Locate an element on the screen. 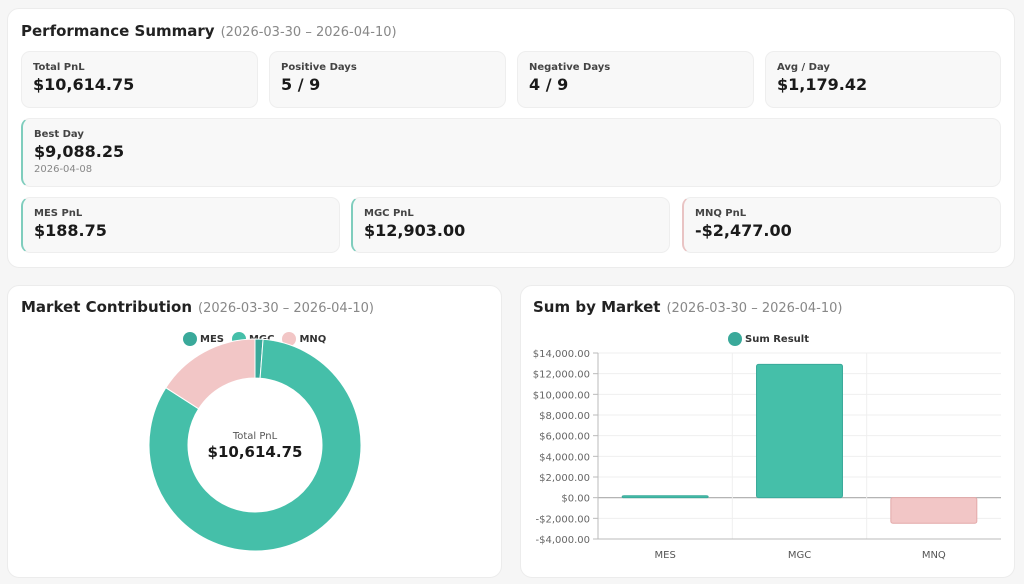 Image resolution: width=1024 pixels, height=584 pixels. stat-positive-days: Positive Days 5 / 9 is located at coordinates (387, 79).